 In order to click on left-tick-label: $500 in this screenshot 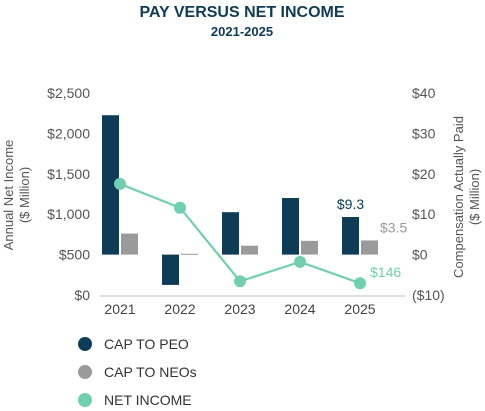, I will do `click(74, 255)`.